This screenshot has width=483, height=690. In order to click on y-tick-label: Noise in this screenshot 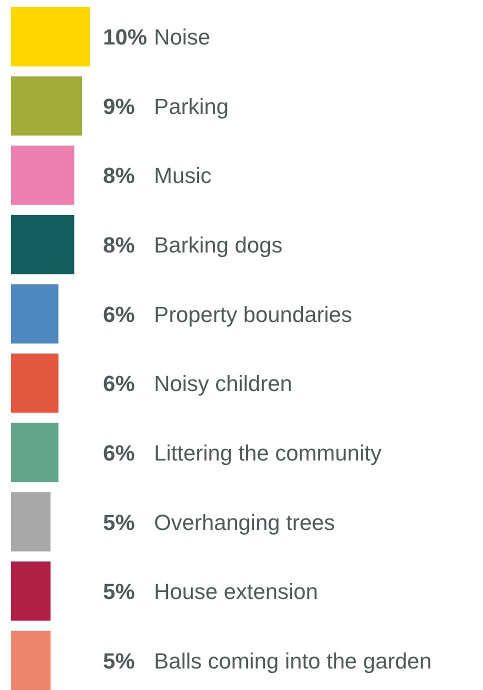, I will do `click(182, 37)`.